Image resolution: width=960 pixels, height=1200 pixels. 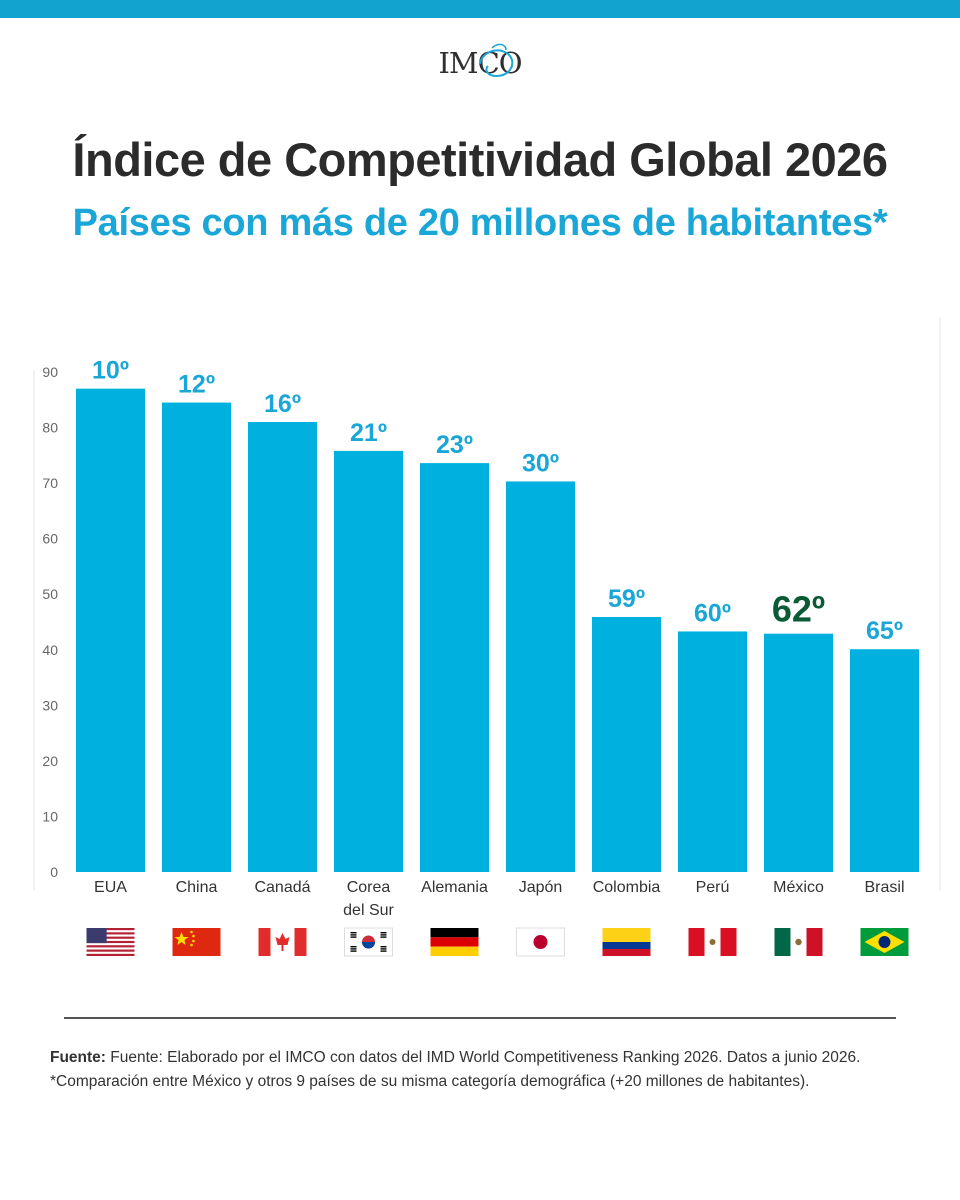 What do you see at coordinates (78, 1057) in the screenshot?
I see `source-label: Fuente:` at bounding box center [78, 1057].